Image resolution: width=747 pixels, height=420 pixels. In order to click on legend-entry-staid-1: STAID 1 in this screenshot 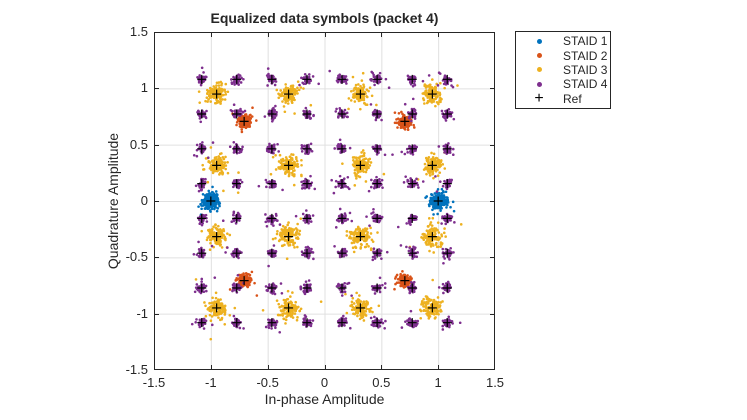, I will do `click(563, 41)`.